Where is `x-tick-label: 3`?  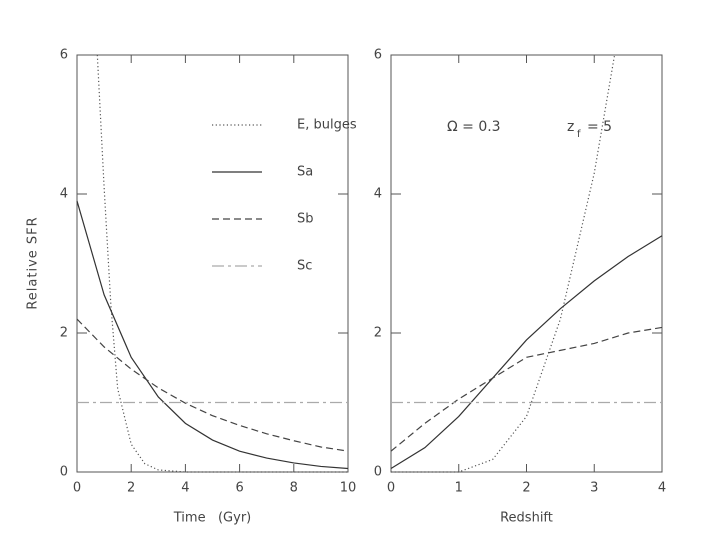
x-tick-label: 3 is located at coordinates (594, 488).